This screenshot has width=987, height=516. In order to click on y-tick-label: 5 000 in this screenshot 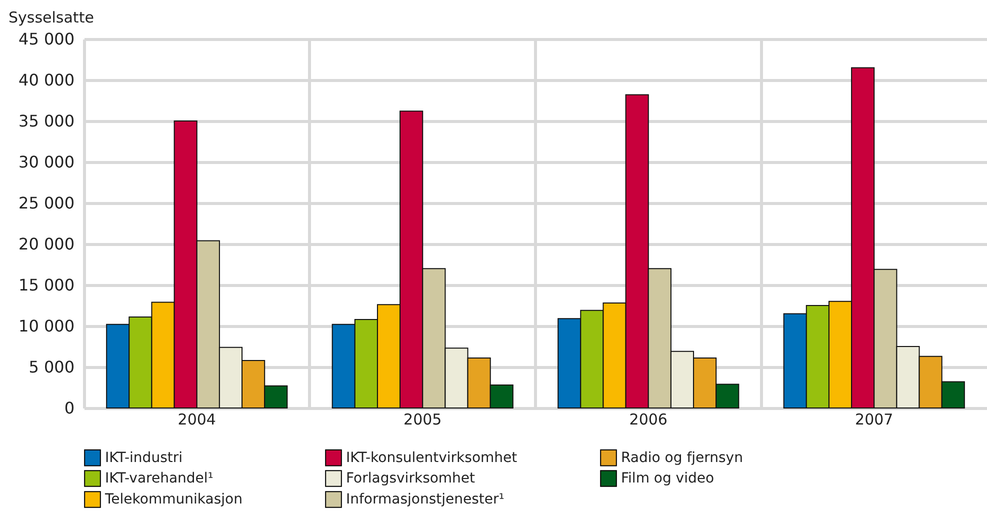, I will do `click(51, 367)`.